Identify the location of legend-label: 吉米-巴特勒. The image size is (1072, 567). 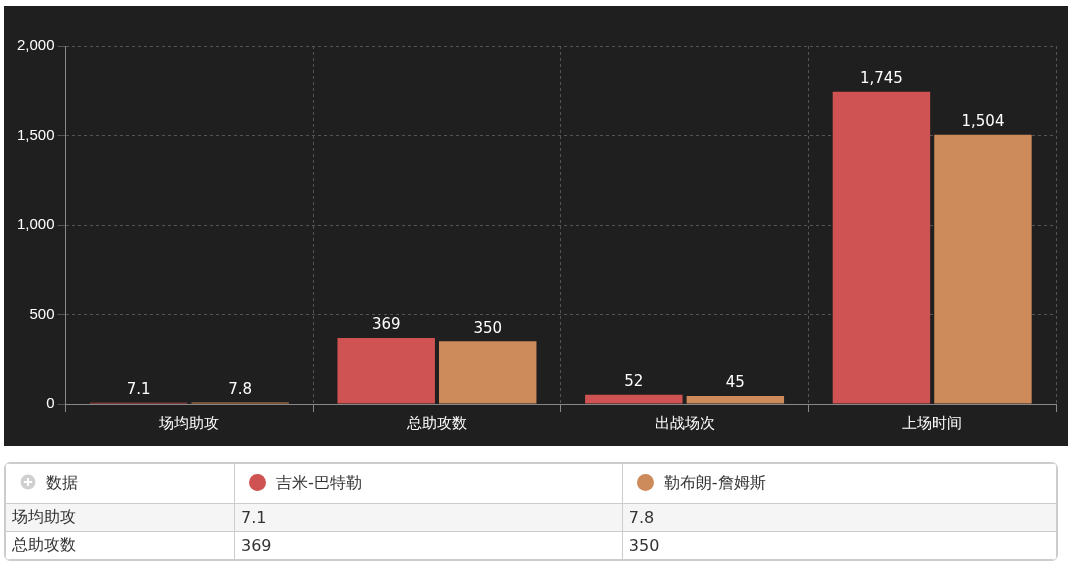
(428, 483).